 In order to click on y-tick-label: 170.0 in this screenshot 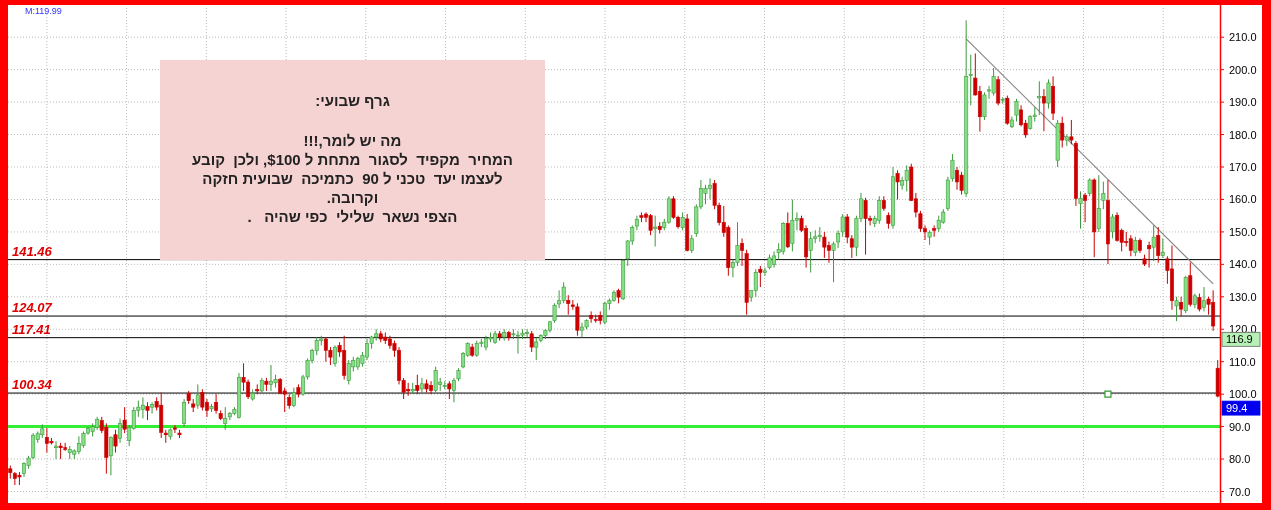, I will do `click(1243, 167)`.